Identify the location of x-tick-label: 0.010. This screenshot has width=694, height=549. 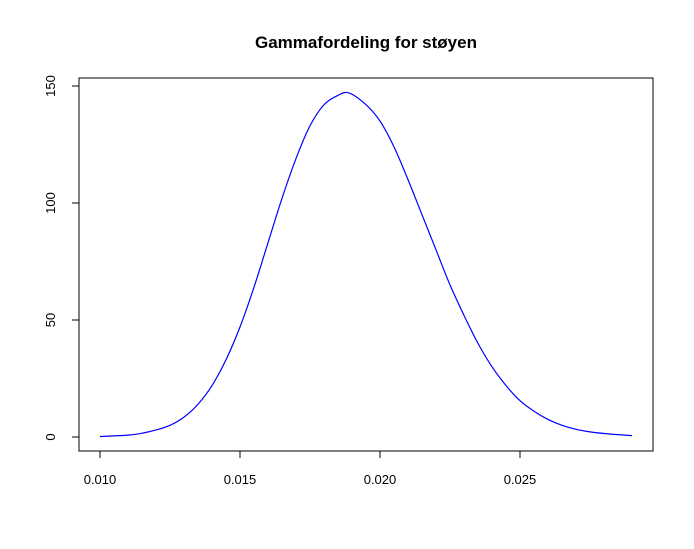
(100, 479).